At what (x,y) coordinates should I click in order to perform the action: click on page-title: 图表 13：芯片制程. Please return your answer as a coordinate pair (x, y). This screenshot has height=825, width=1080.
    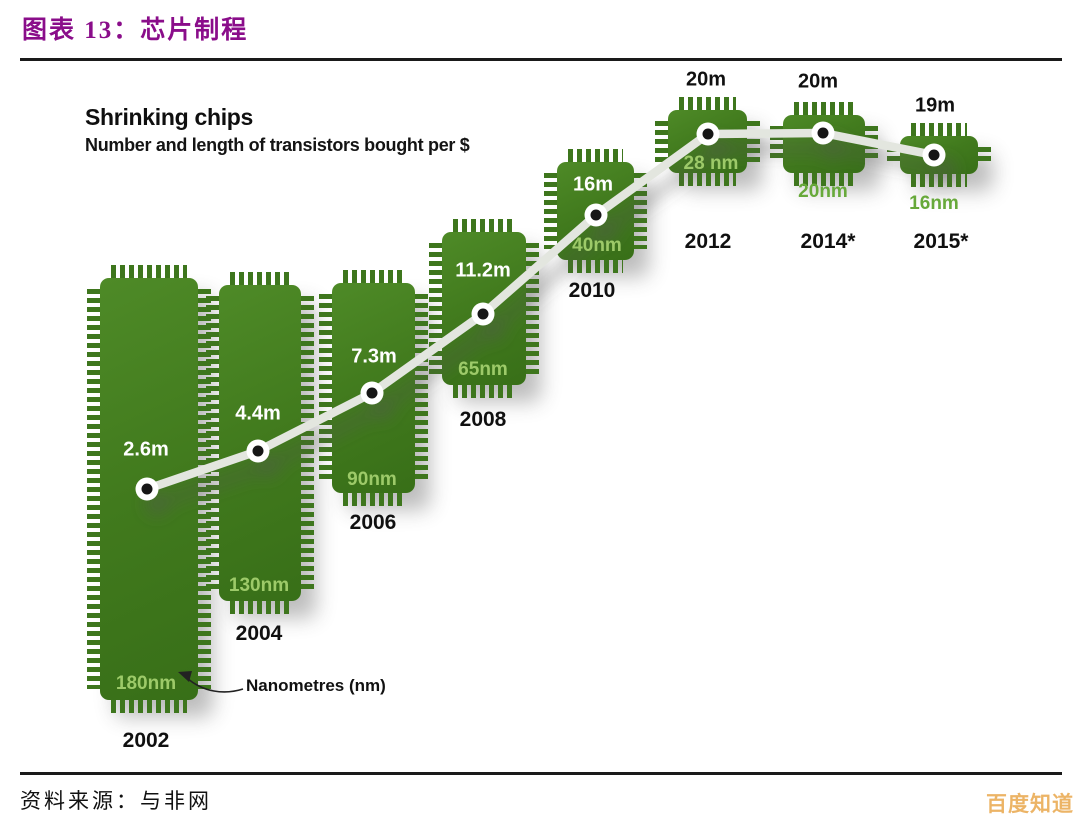
    Looking at the image, I should click on (135, 30).